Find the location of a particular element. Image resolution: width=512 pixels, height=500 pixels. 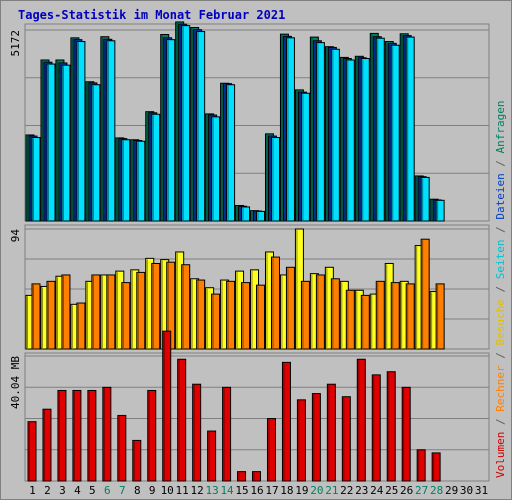

x-tick-label-day-25: 25 is located at coordinates (391, 490).